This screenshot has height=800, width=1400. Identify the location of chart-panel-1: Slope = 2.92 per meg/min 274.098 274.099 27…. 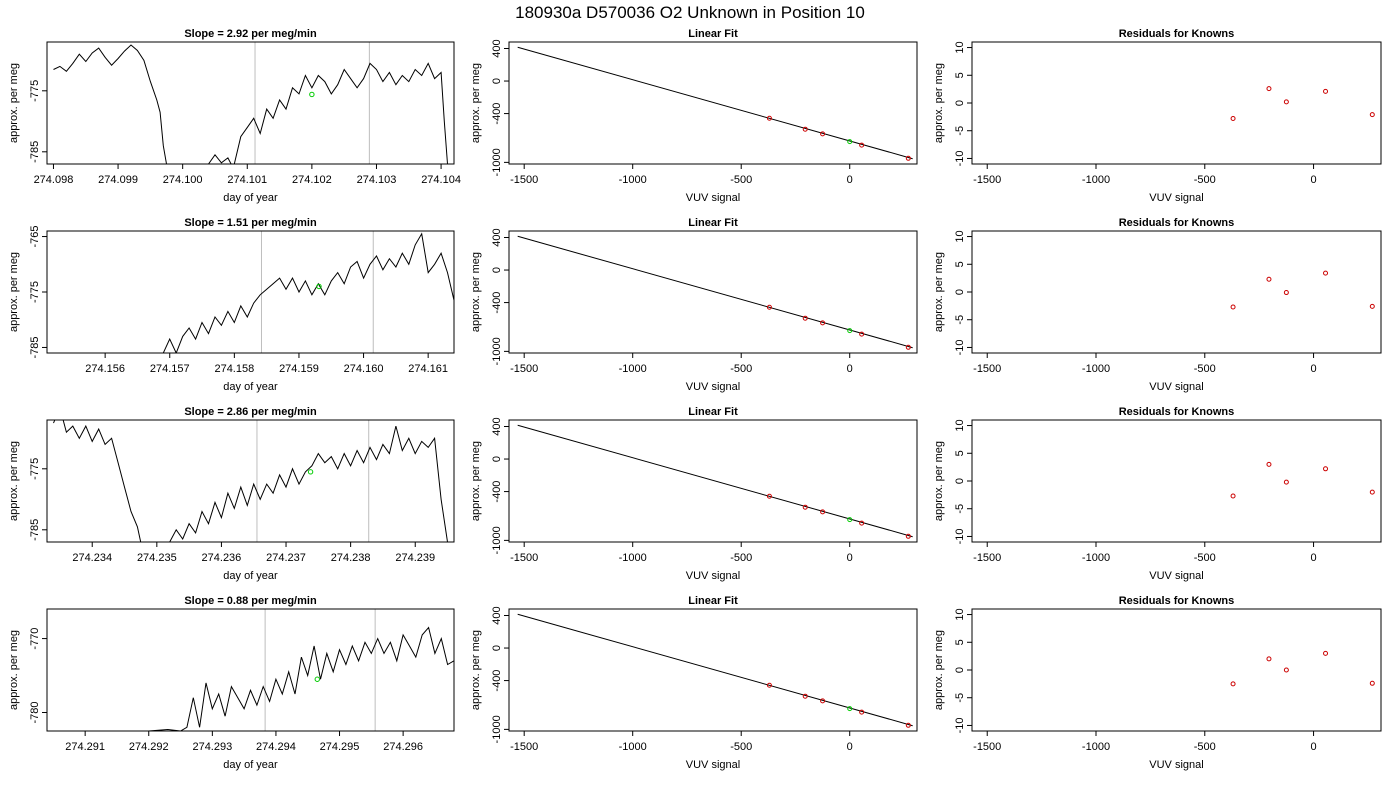
(234, 116).